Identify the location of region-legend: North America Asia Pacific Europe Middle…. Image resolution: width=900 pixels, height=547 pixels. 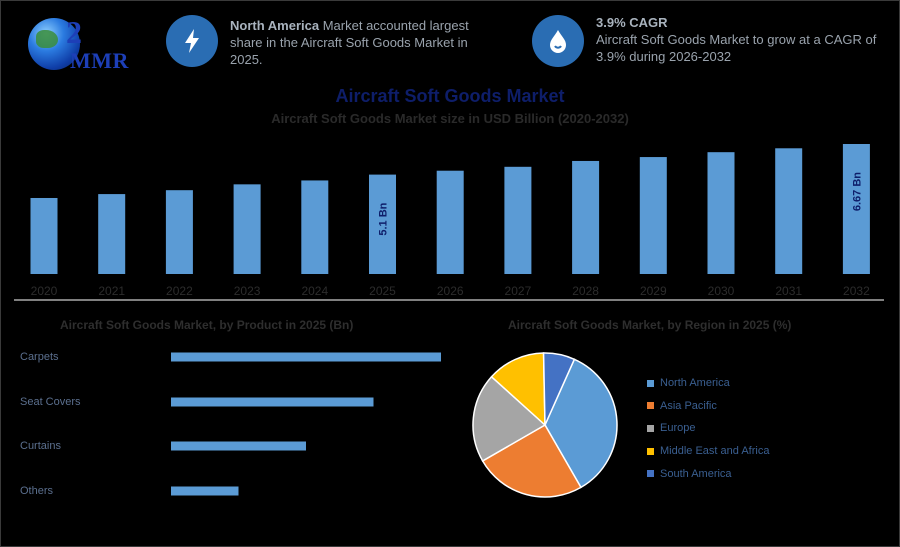
(708, 428).